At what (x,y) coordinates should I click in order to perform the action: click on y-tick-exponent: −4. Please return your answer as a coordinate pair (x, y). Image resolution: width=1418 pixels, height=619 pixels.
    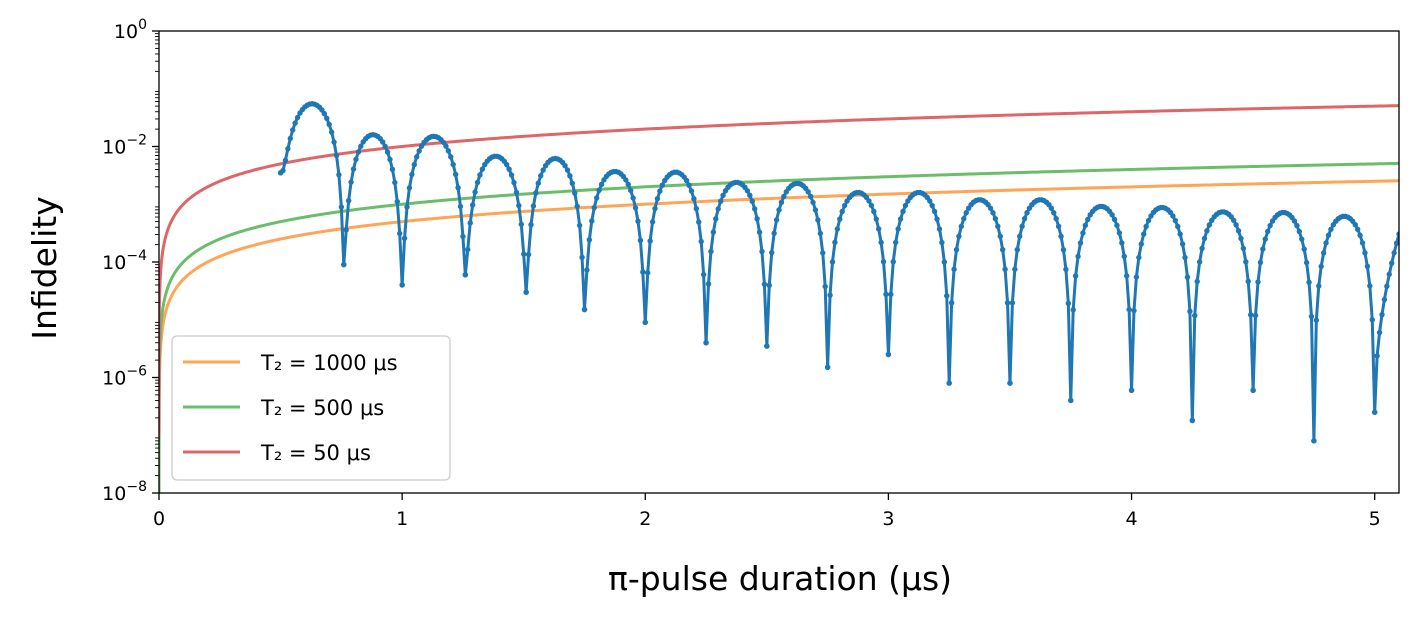
    Looking at the image, I should click on (136, 256).